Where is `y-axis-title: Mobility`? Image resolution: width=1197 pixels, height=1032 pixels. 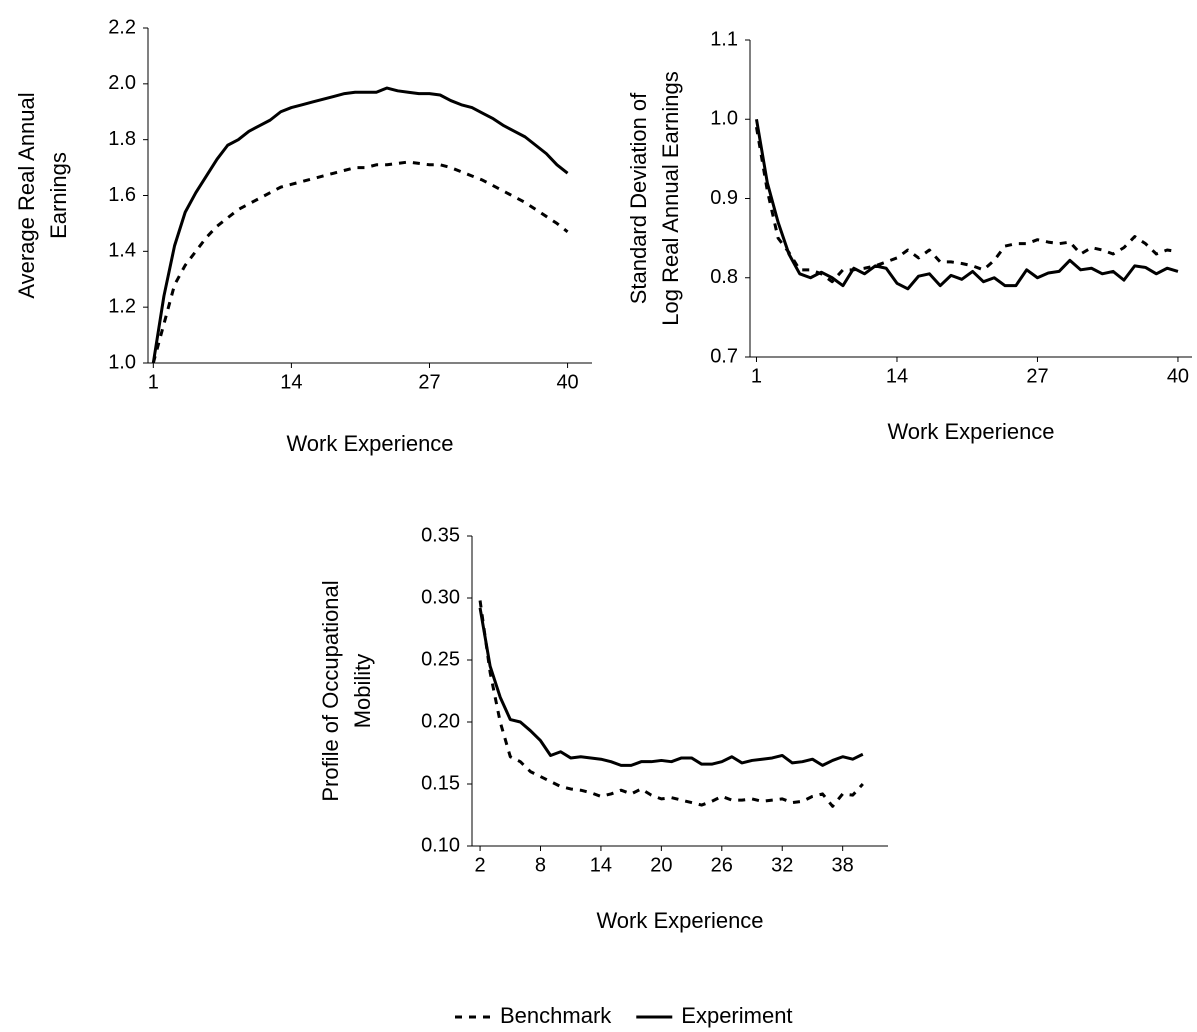
y-axis-title: Mobility is located at coordinates (362, 691).